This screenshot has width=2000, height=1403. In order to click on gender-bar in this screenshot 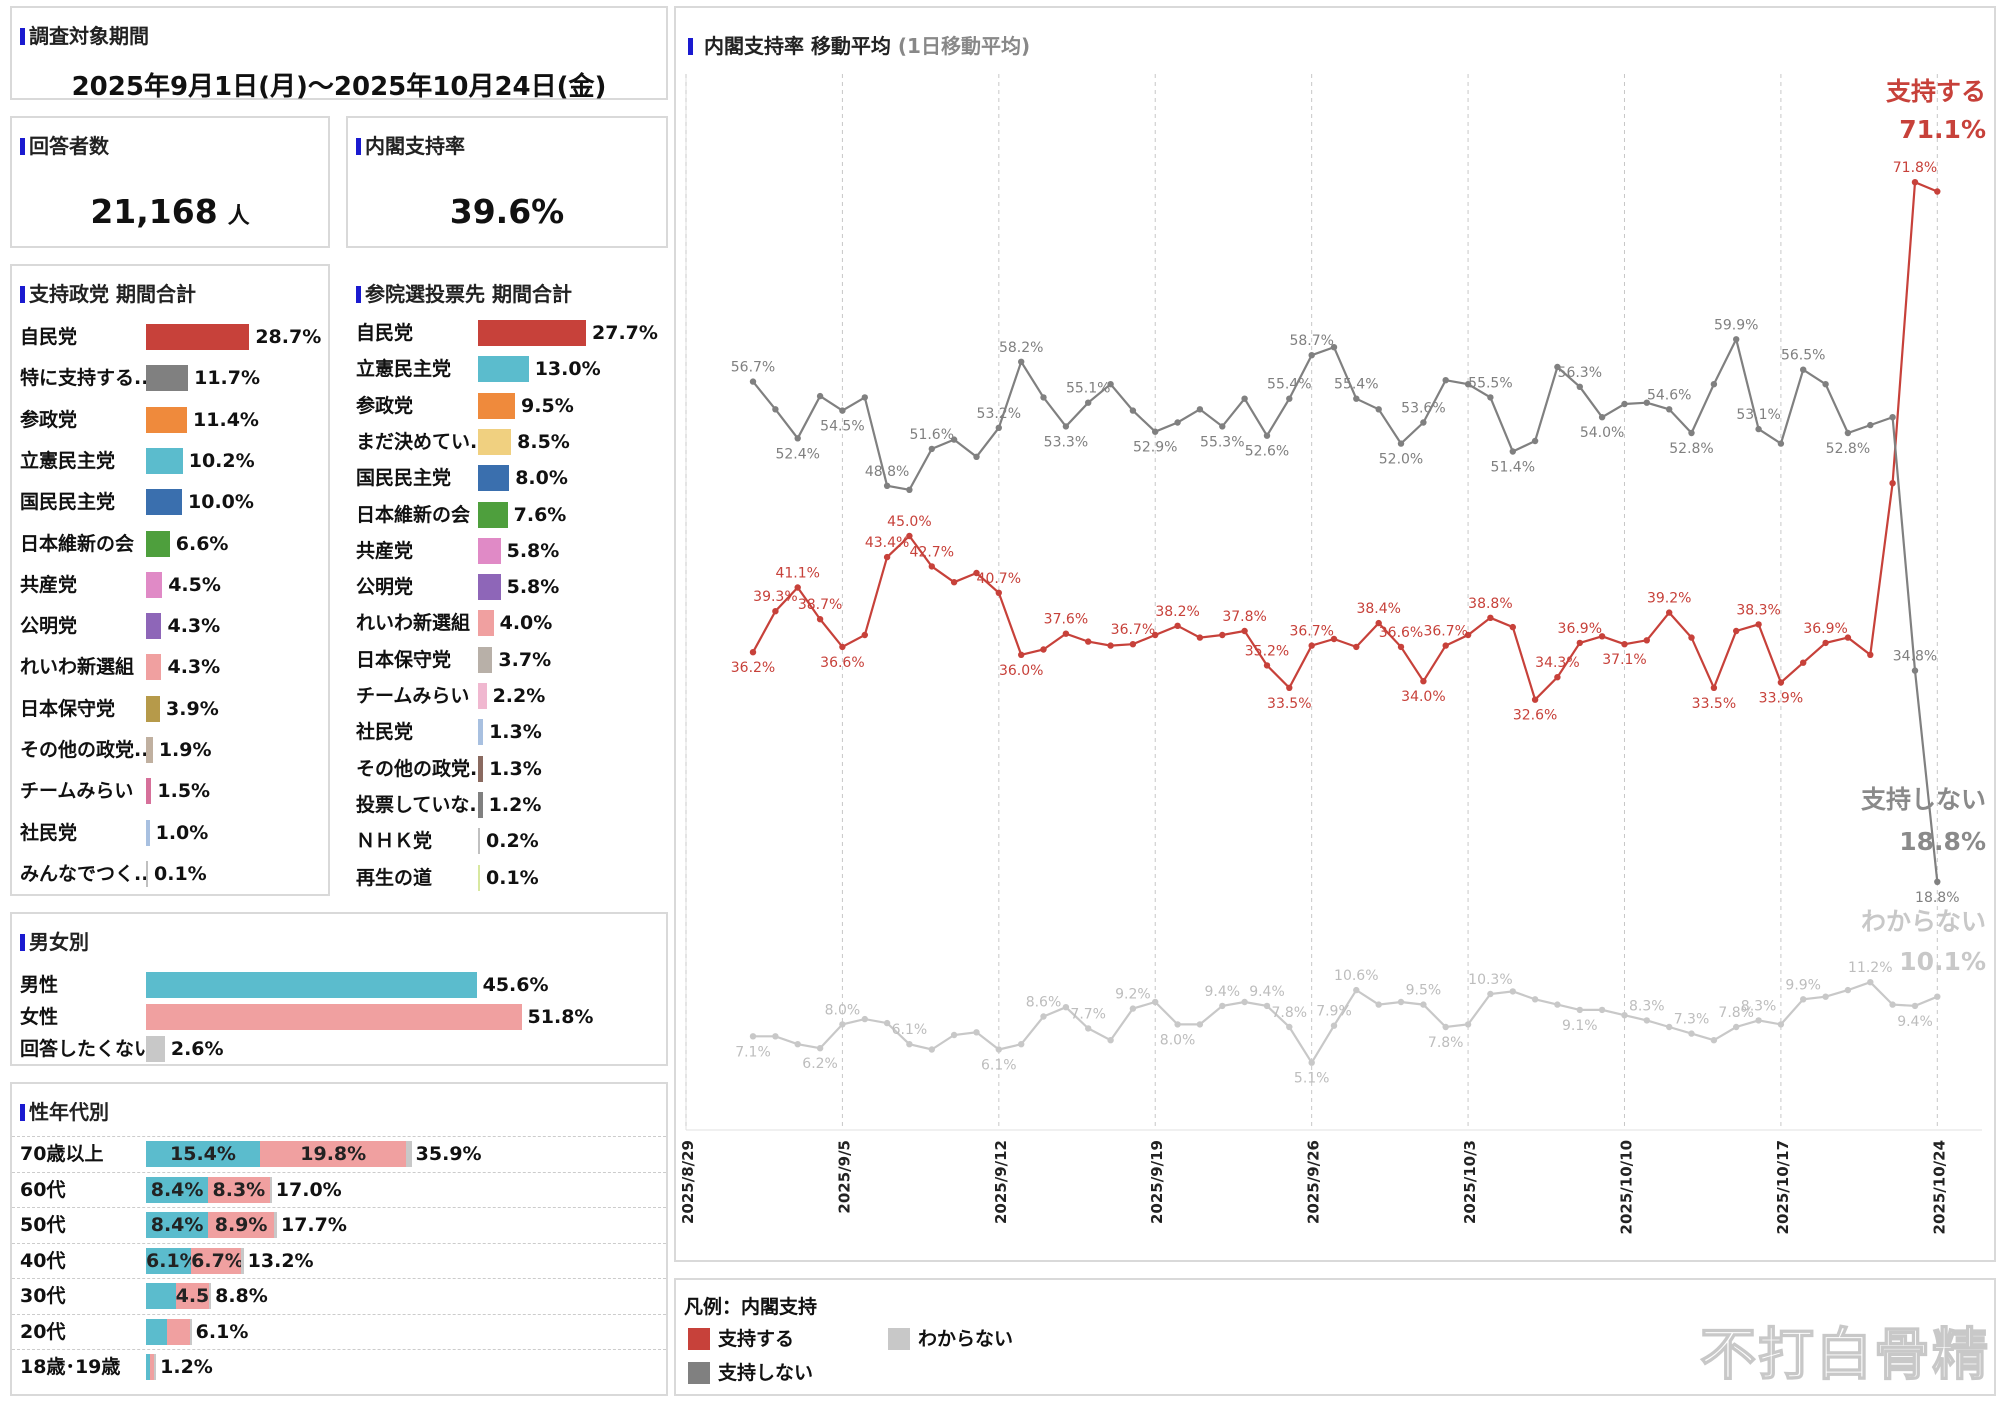, I will do `click(334, 1017)`.